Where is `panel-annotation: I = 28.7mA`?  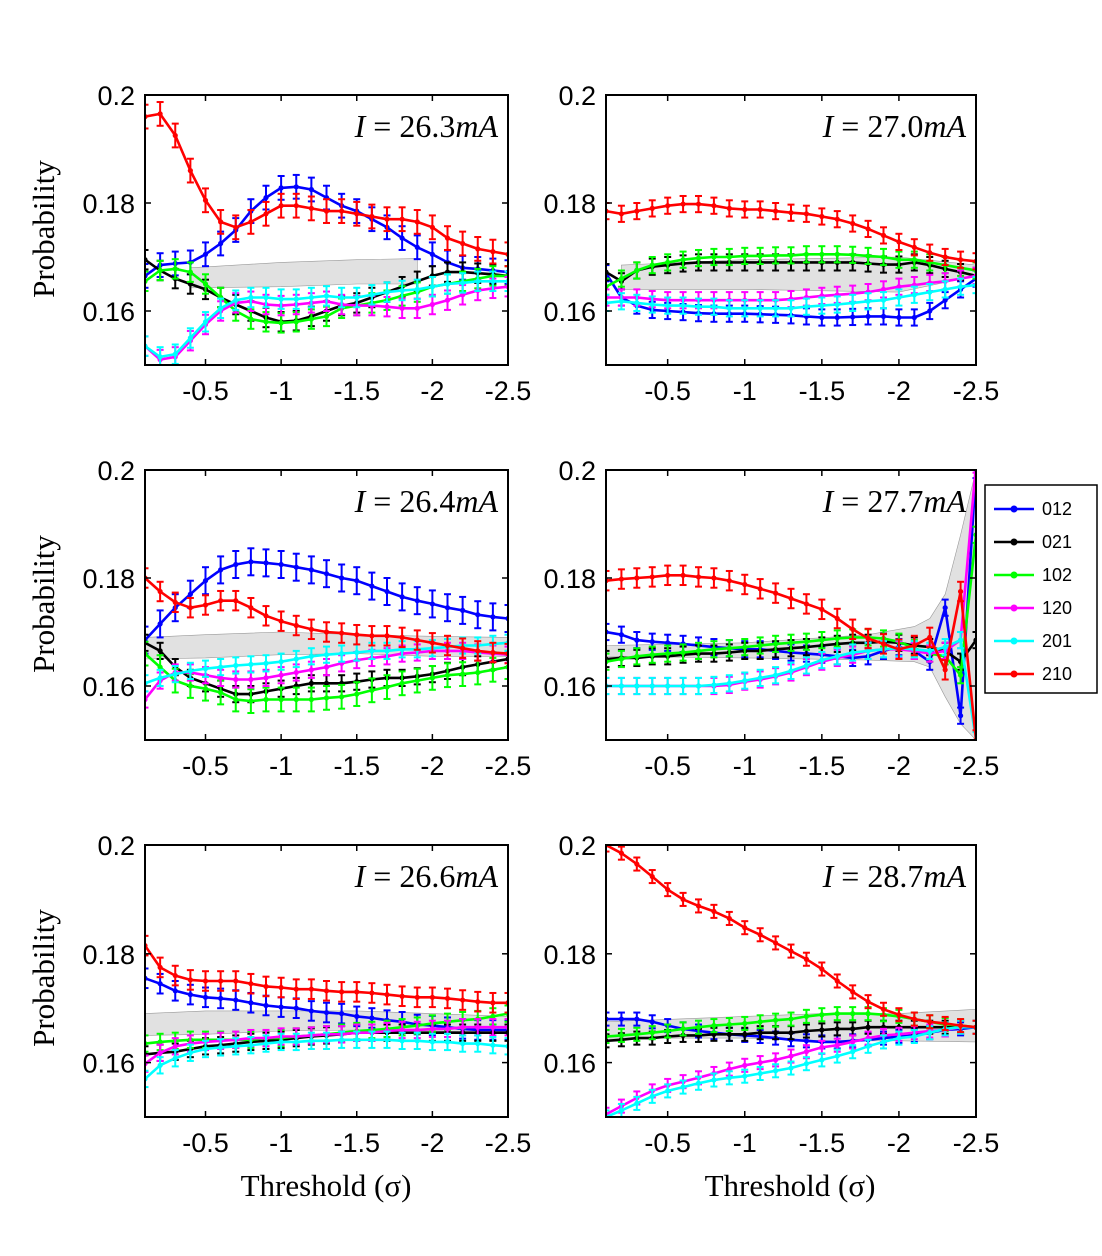 panel-annotation: I = 28.7mA is located at coordinates (894, 876).